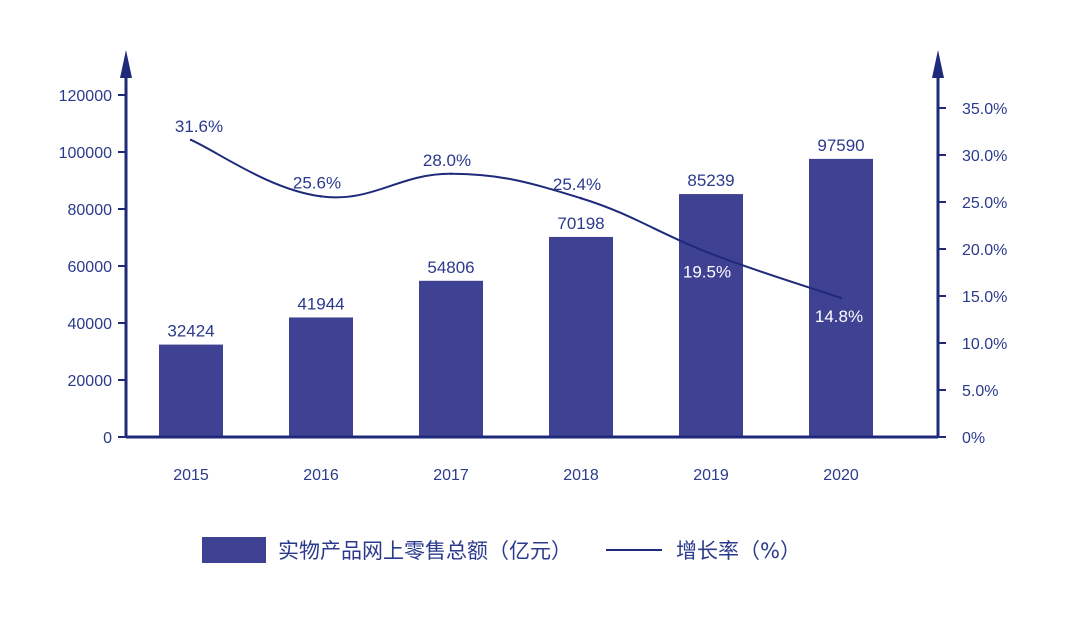  What do you see at coordinates (984, 203) in the screenshot?
I see `right-tick-label: 25.0%` at bounding box center [984, 203].